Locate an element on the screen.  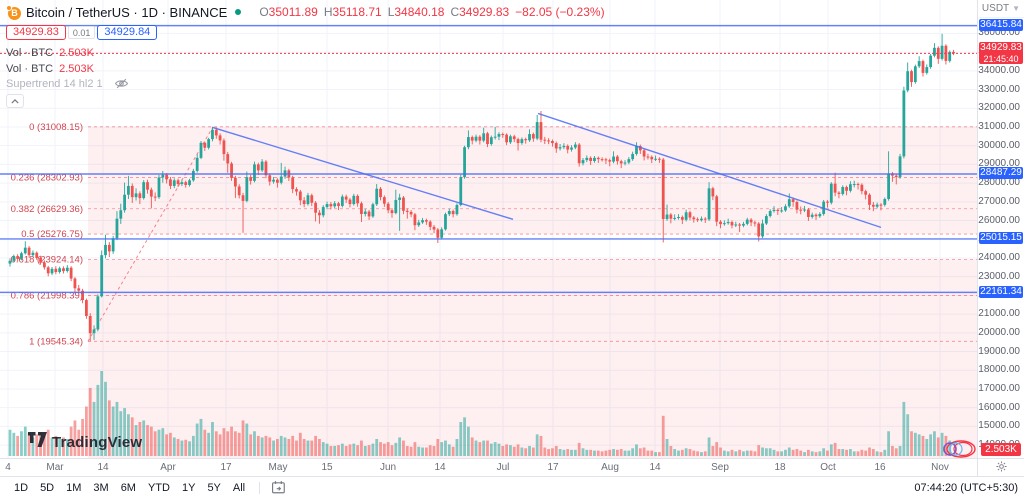
price-tick-label: 24000.00 is located at coordinates (999, 257).